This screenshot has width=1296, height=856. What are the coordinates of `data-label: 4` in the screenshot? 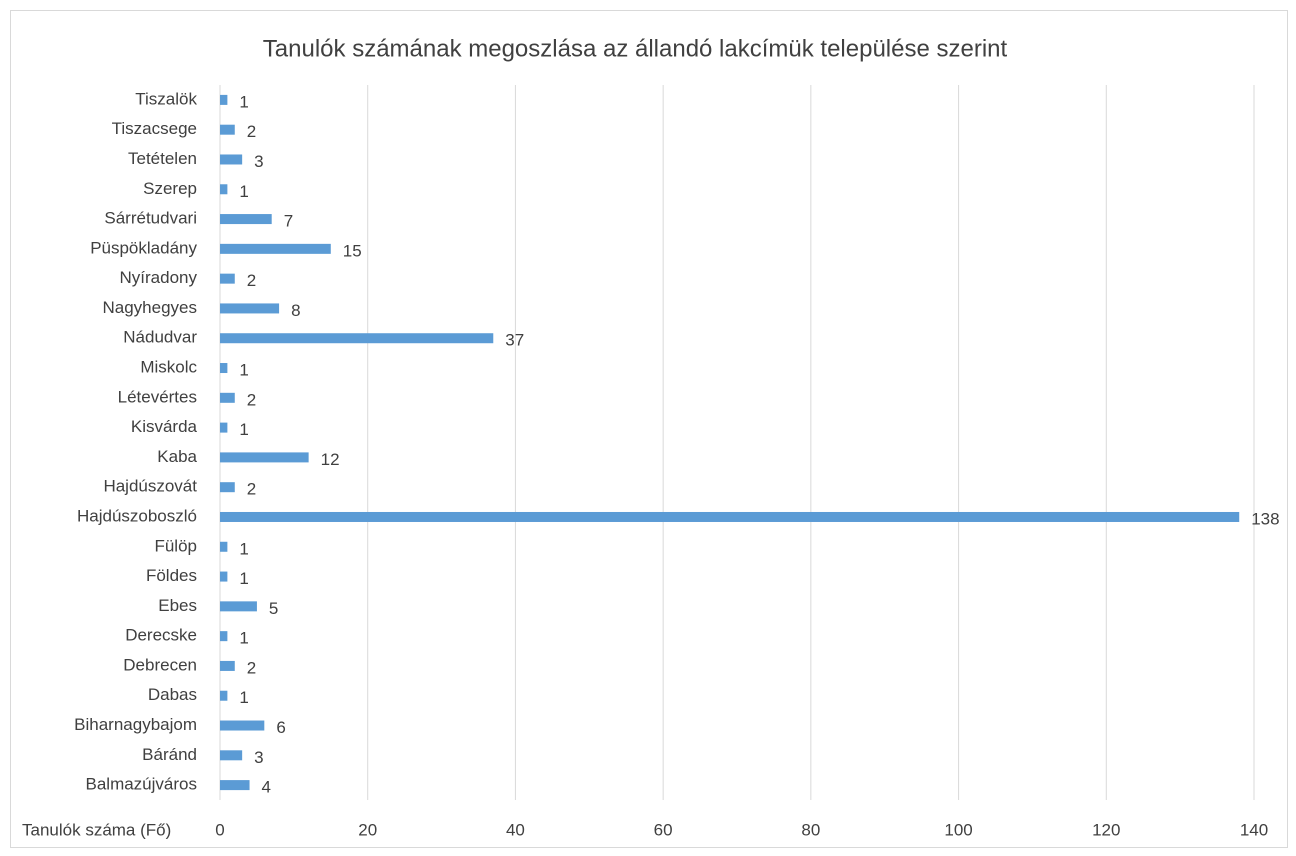 It's located at (266, 787).